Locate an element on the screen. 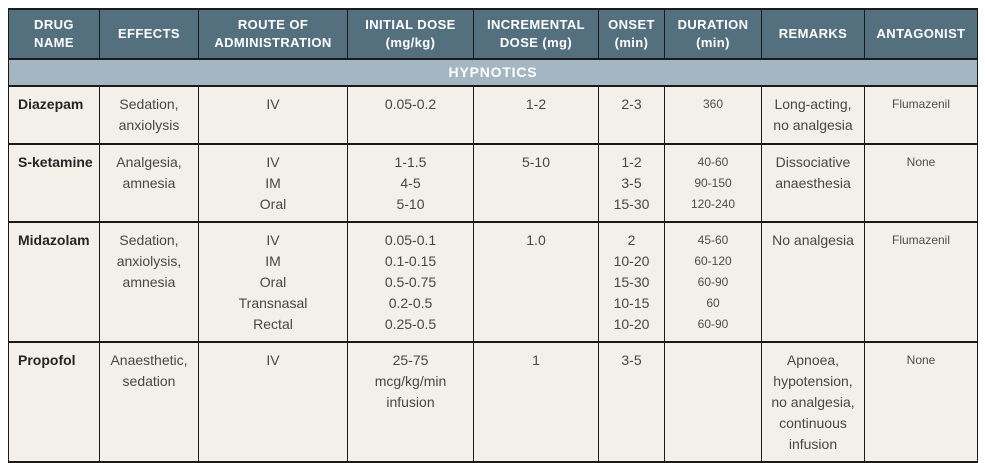 This screenshot has height=463, width=985. midazolam-onset-cell: 2 10-20 15-30 10-15 10-20 is located at coordinates (631, 282).